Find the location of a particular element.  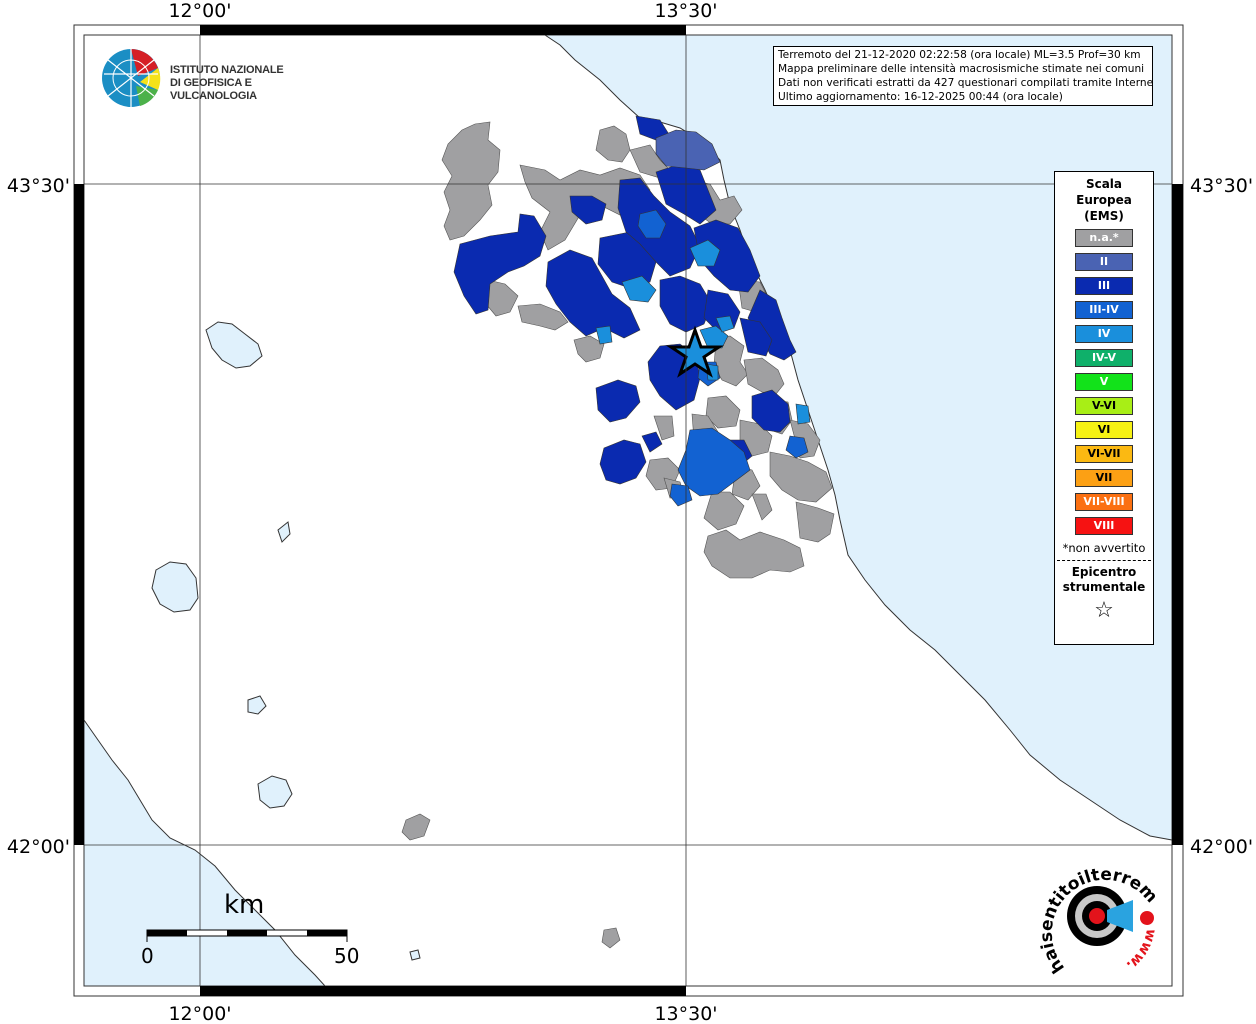

lake-vico is located at coordinates (257, 705).